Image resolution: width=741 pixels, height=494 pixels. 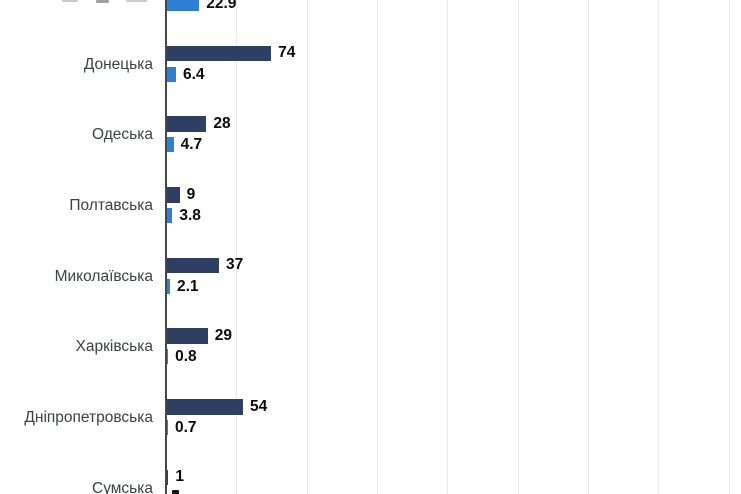 What do you see at coordinates (287, 53) in the screenshot?
I see `value-label-dark: 74` at bounding box center [287, 53].